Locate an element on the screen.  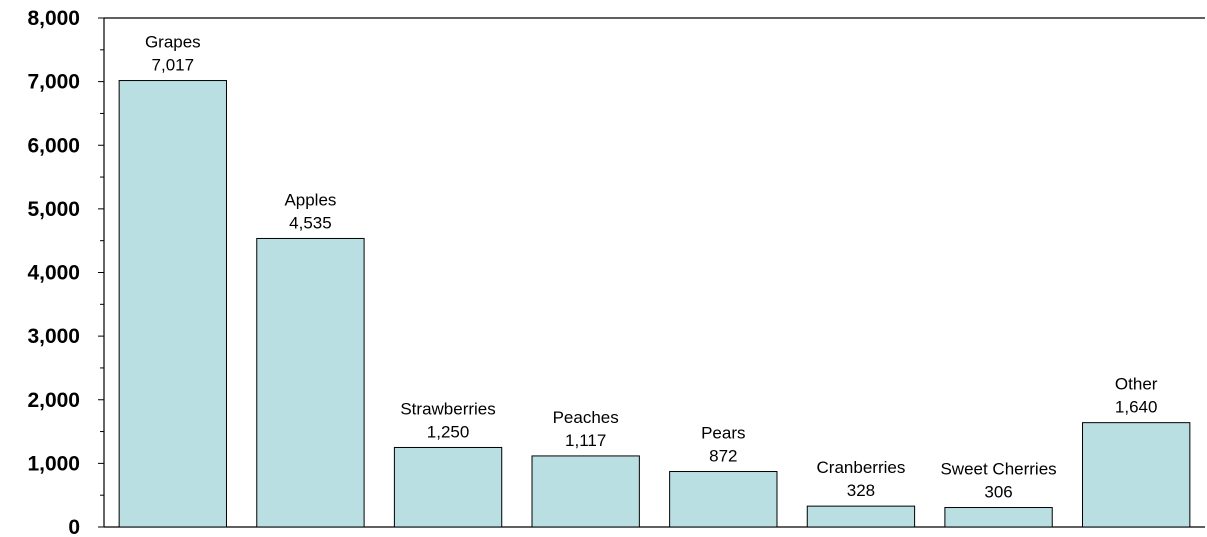
bar-value-label: 1,250 is located at coordinates (448, 431).